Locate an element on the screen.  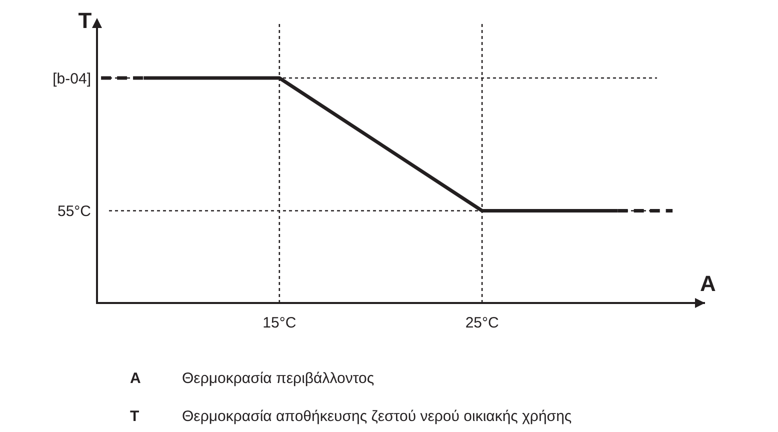
ref-line-label: 55°C is located at coordinates (74, 211).